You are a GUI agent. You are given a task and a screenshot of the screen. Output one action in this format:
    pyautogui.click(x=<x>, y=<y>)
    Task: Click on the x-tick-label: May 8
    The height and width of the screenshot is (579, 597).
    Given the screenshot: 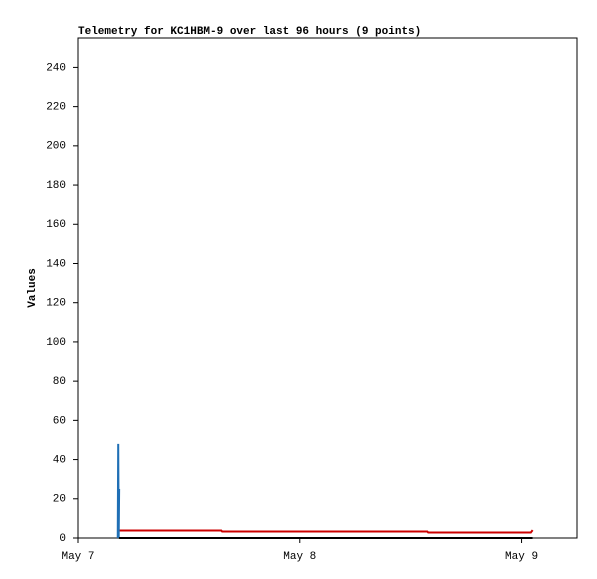 What is the action you would take?
    pyautogui.click(x=299, y=557)
    